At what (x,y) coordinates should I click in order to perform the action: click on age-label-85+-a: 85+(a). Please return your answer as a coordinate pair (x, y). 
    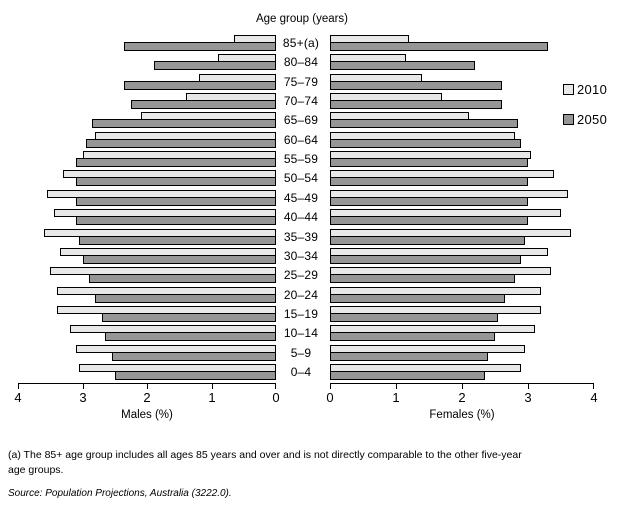
    Looking at the image, I should click on (301, 43).